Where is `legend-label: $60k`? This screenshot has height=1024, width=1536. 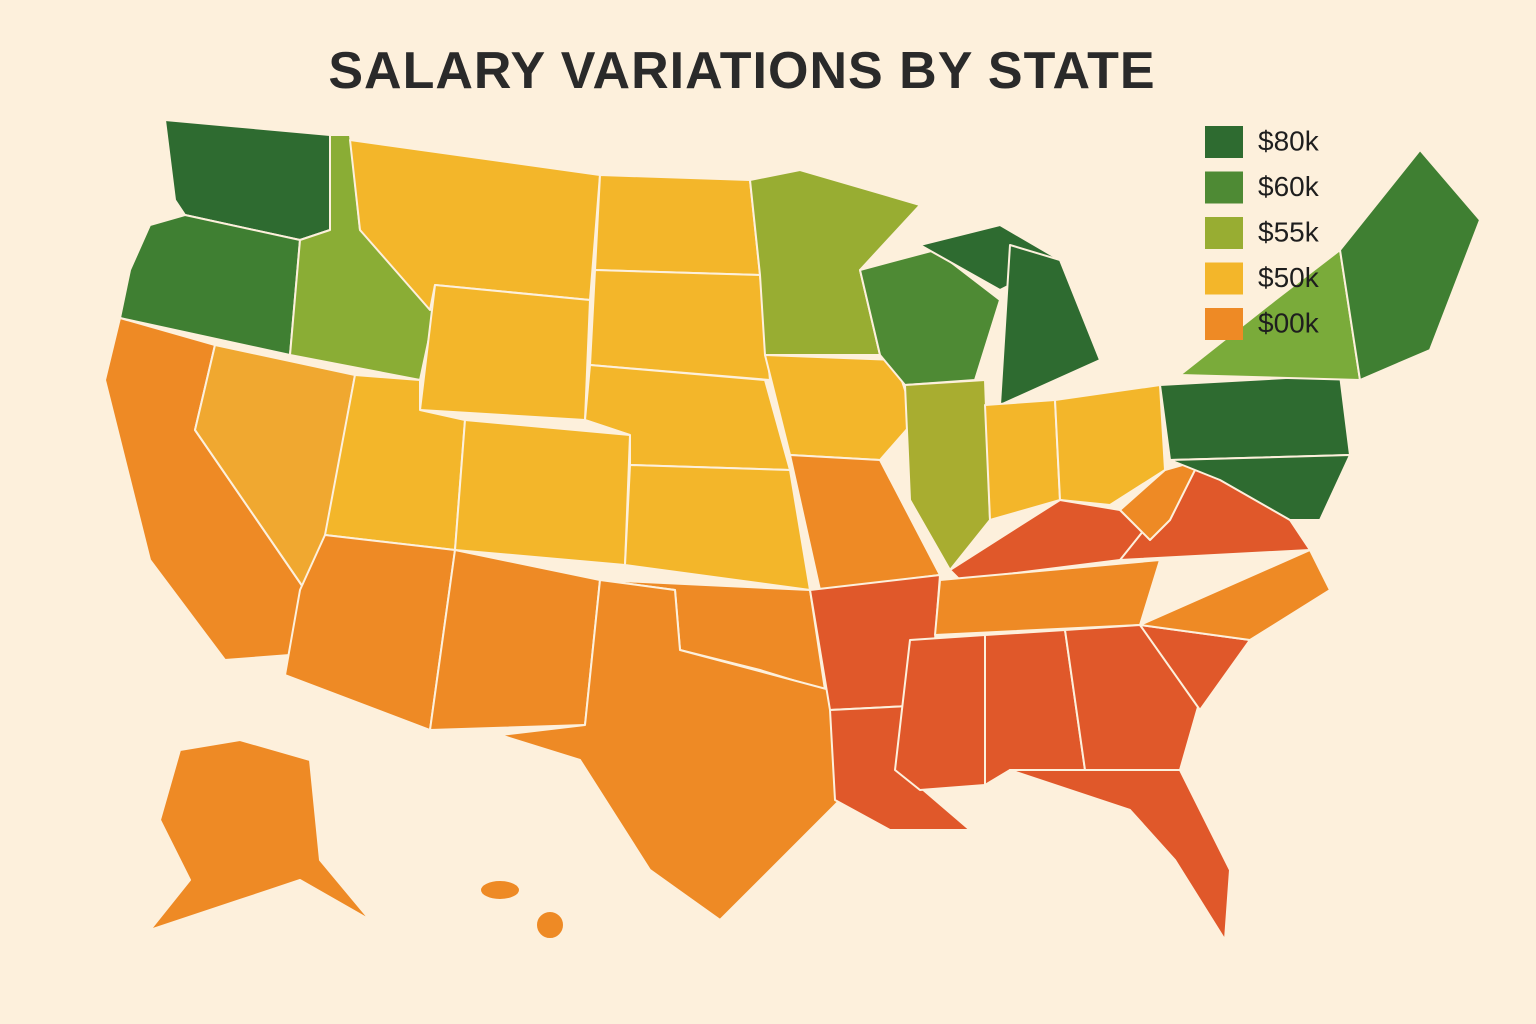 legend-label: $60k is located at coordinates (1289, 186).